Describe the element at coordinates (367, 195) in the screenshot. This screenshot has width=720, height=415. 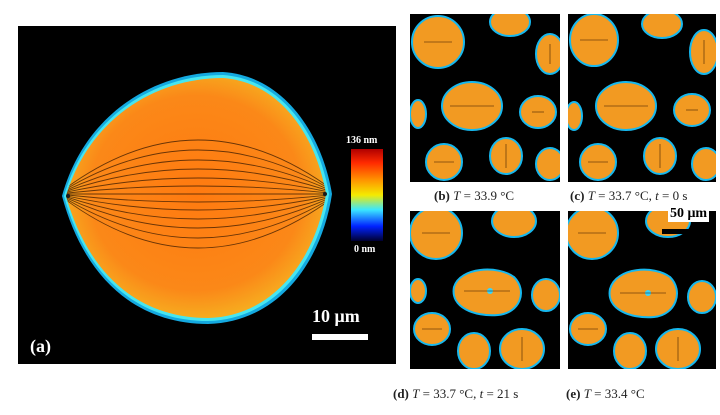
I see `colorbar` at that location.